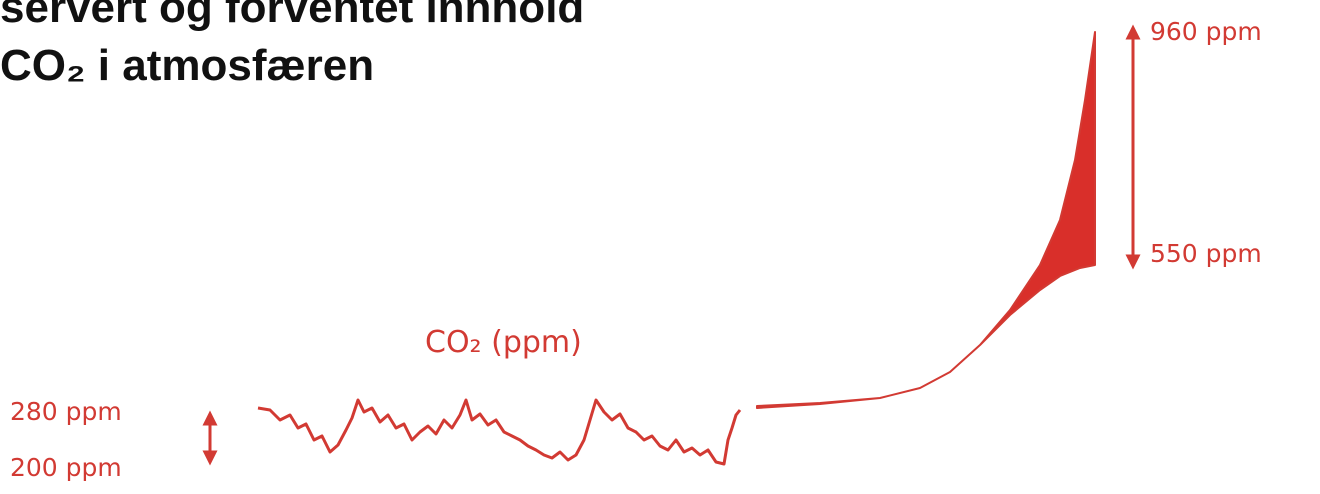 The width and height of the screenshot is (1320, 494). Describe the element at coordinates (1206, 253) in the screenshot. I see `high-bottom-label: 550 ppm` at that location.